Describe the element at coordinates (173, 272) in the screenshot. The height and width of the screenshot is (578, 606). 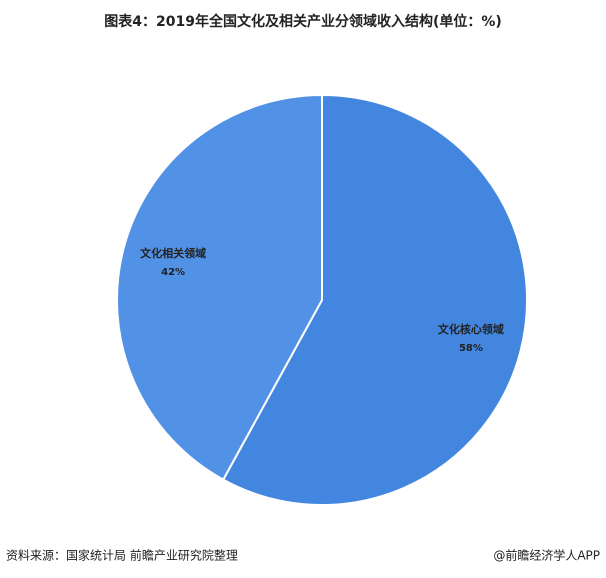
I see `slice-value: 42%` at that location.